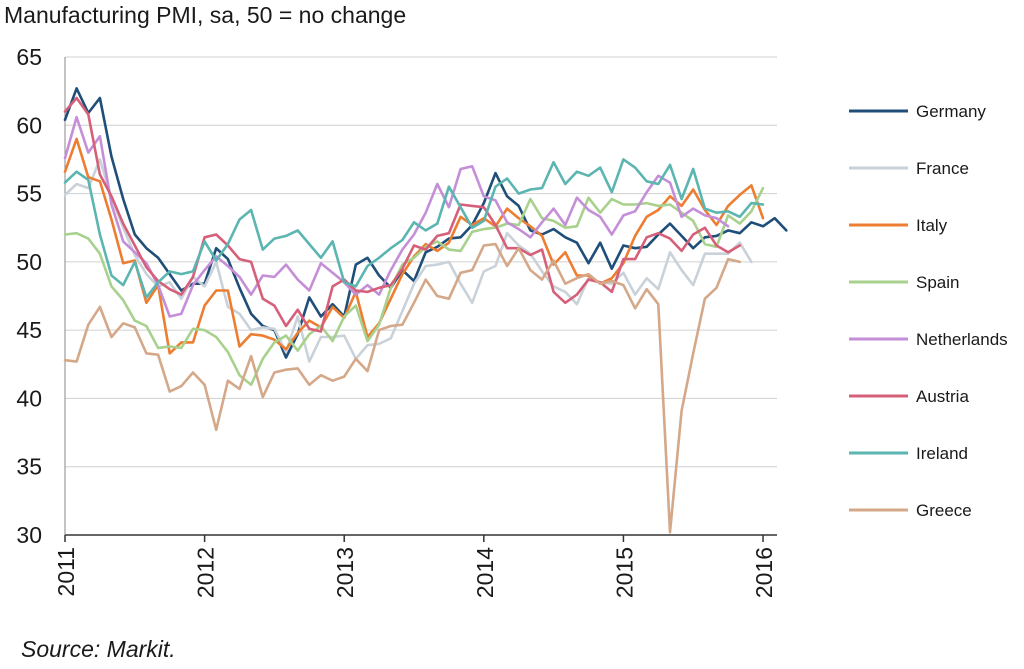 Image resolution: width=1024 pixels, height=669 pixels. Describe the element at coordinates (414, 228) in the screenshot. I see `series-line-ireland` at that location.